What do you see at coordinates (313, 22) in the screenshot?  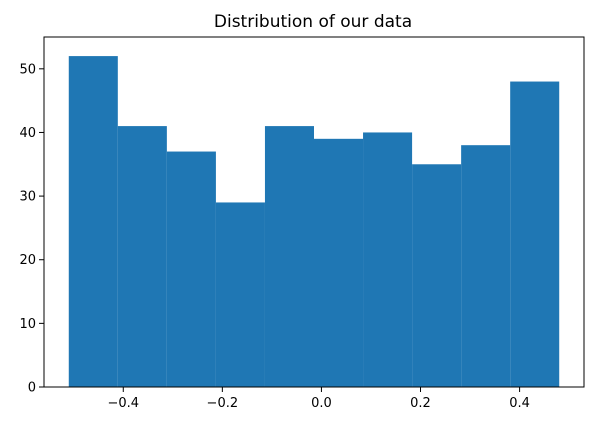 I see `chart-title: Distribution of our data` at bounding box center [313, 22].